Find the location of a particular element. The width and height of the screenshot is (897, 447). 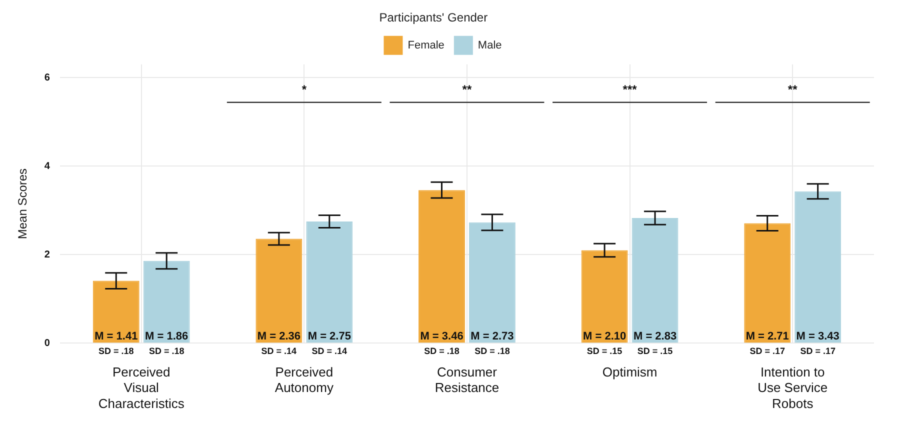

y-tick-label: 4 is located at coordinates (47, 166).